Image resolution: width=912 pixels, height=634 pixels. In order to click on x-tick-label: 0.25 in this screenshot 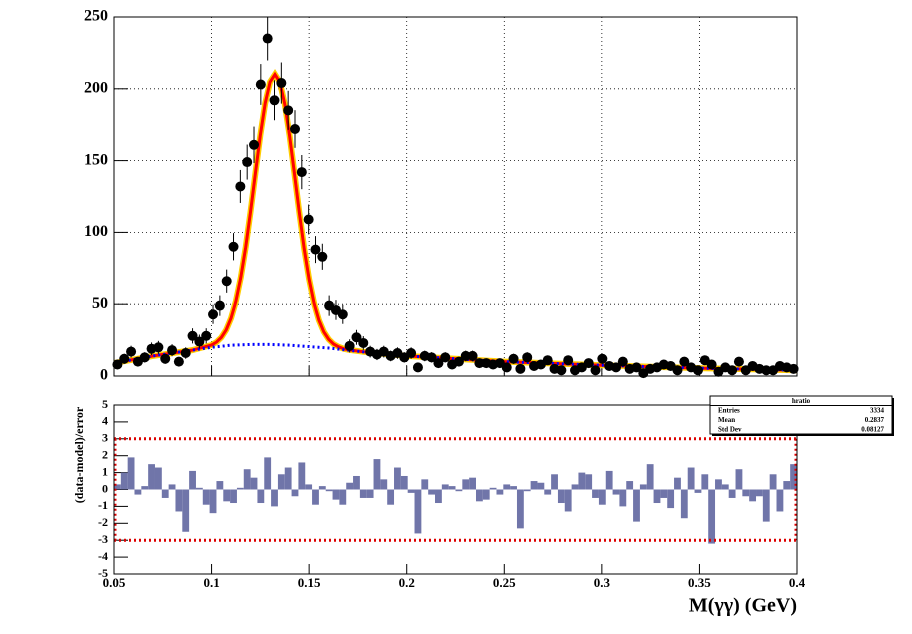, I will do `click(504, 582)`.